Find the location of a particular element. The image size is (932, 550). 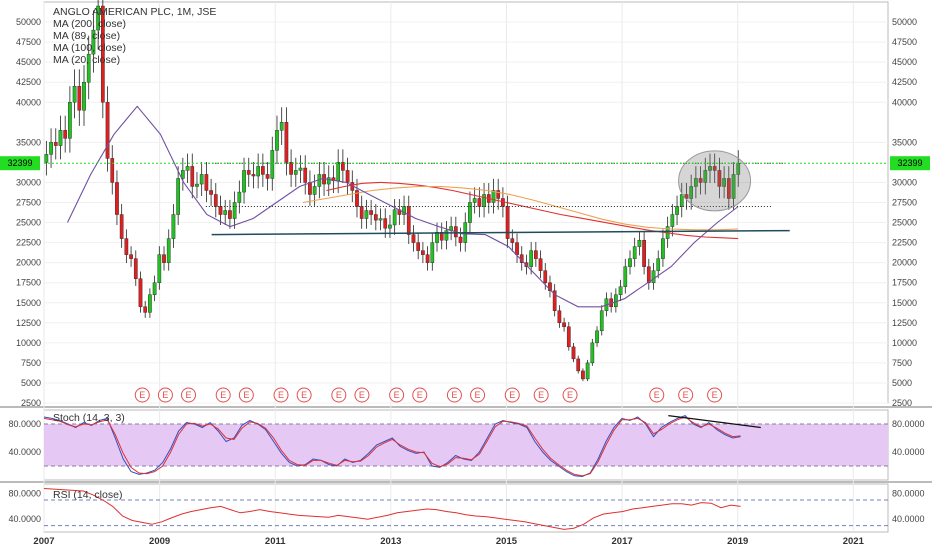

y-tick-label-right: 47500 is located at coordinates (904, 42).